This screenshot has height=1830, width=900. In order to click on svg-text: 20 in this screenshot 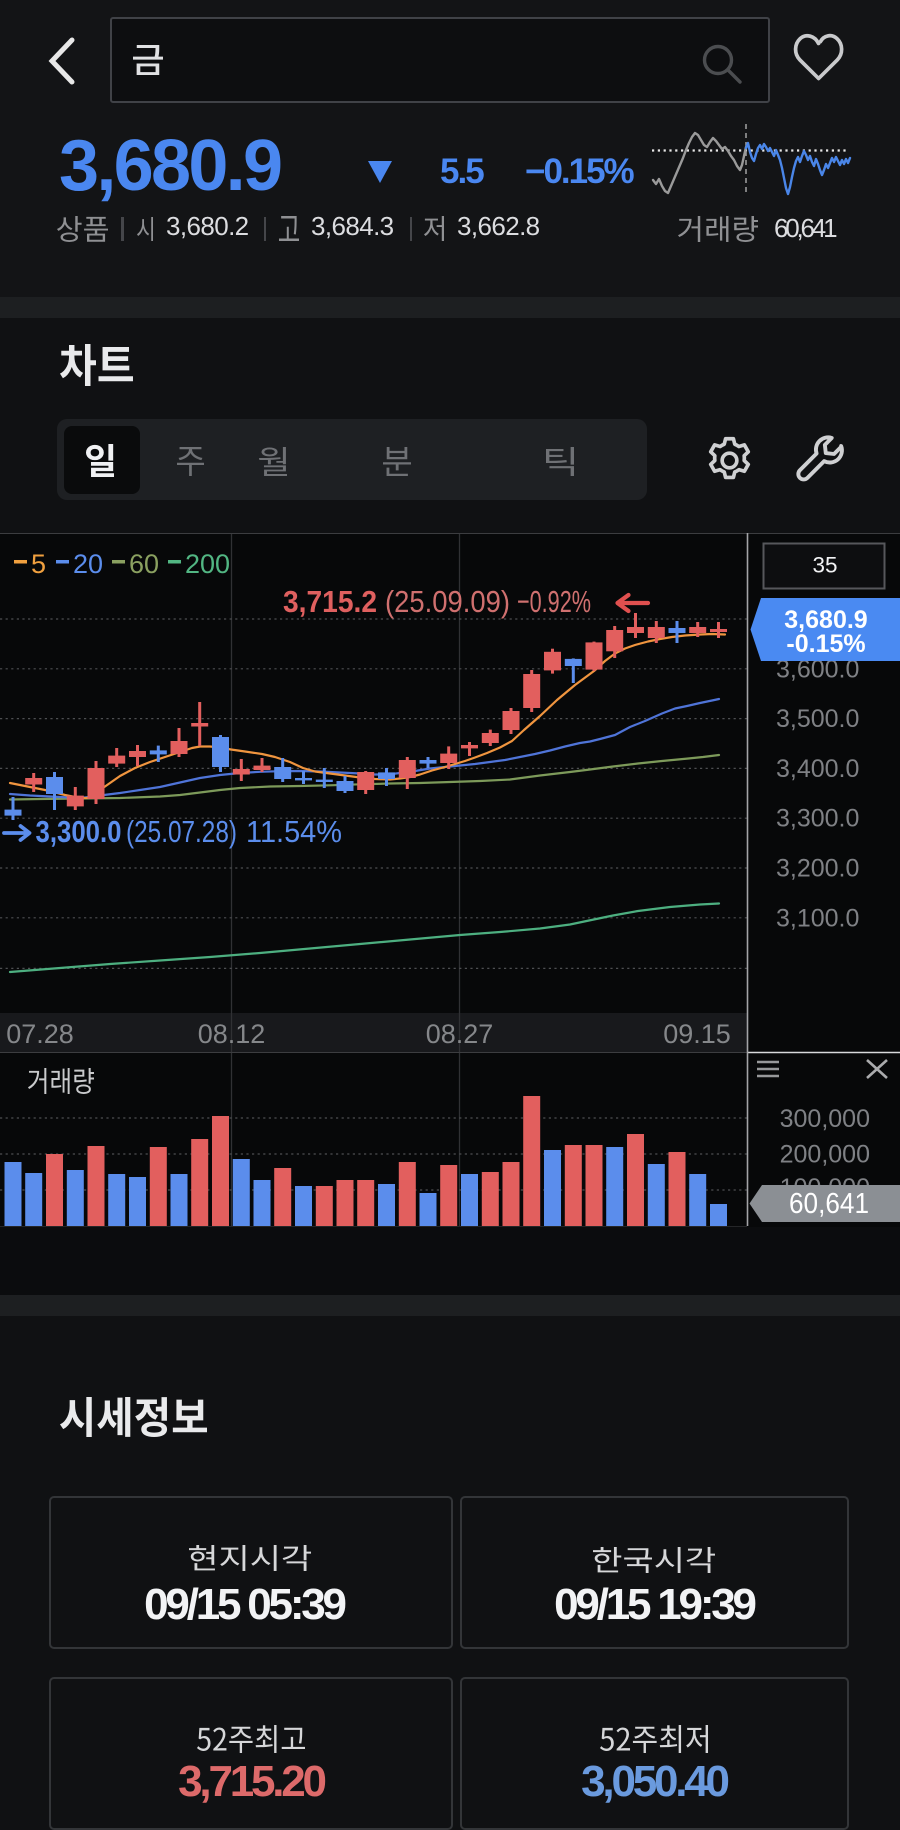, I will do `click(88, 564)`.